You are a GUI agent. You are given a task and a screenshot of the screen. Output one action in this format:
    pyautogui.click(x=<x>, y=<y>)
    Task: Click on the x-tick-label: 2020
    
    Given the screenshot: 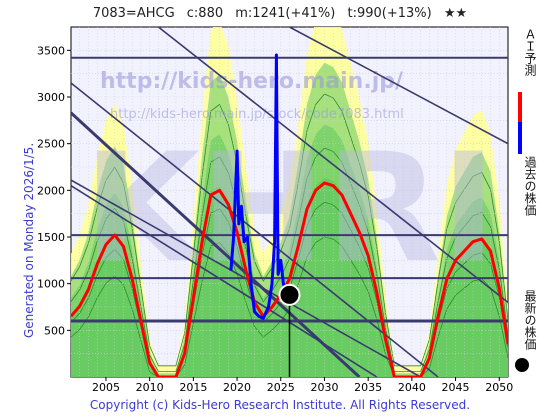 What is the action you would take?
    pyautogui.click(x=237, y=387)
    